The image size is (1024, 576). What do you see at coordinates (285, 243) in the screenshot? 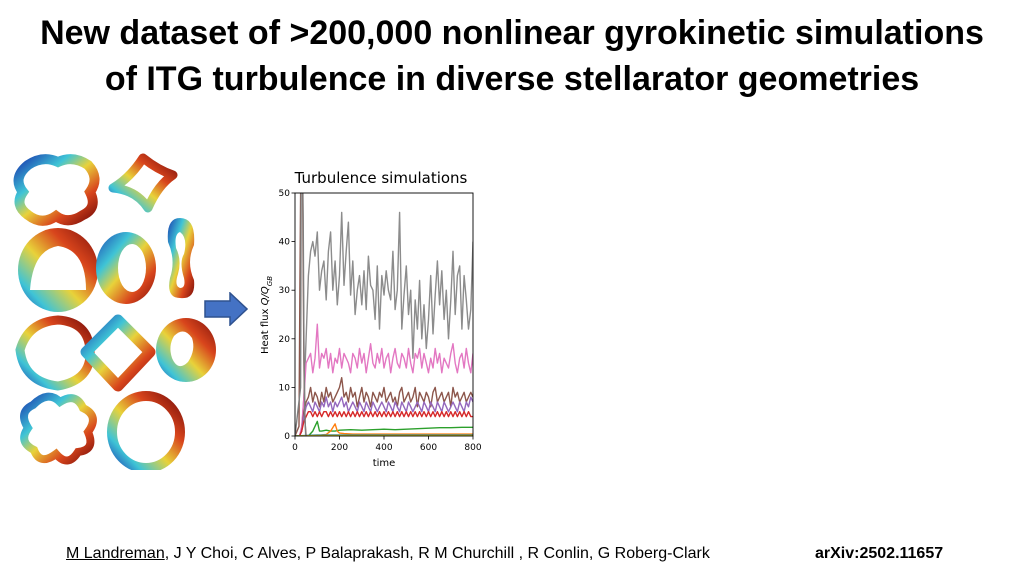
I see `y-tick-label: 40` at bounding box center [285, 243].